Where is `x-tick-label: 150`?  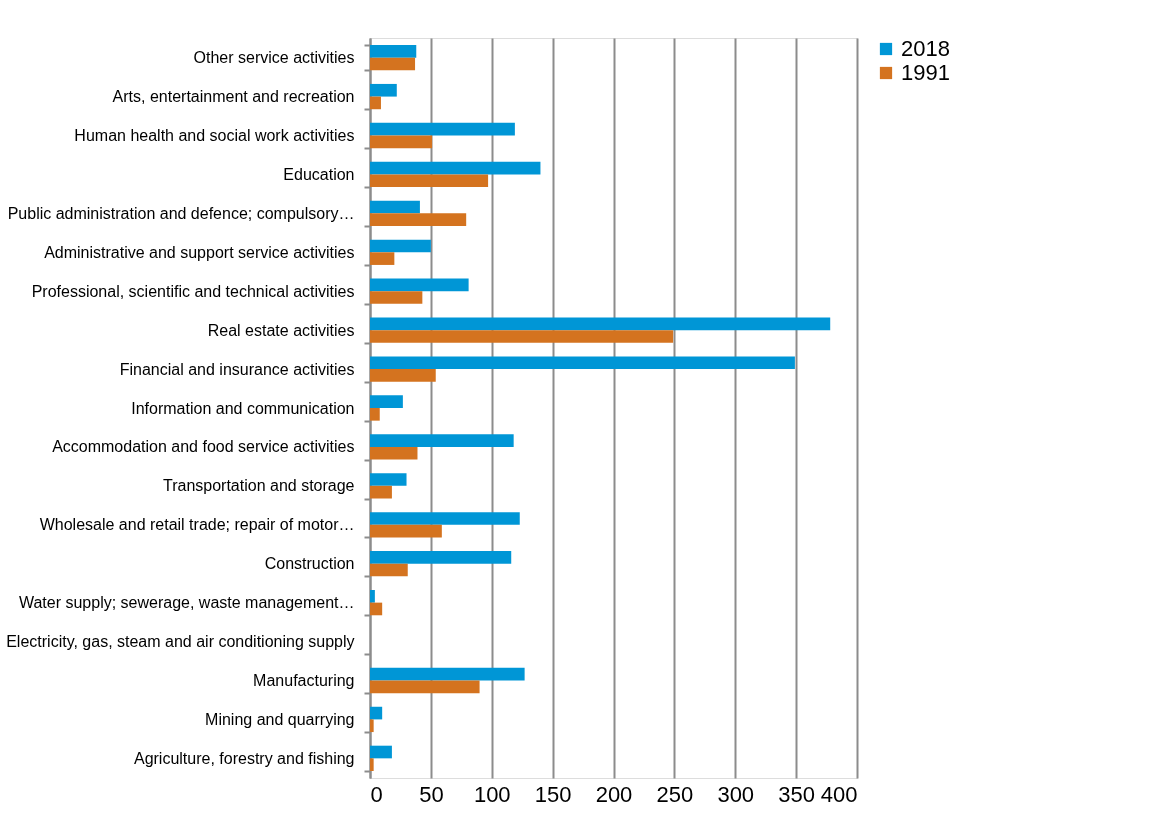
x-tick-label: 150 is located at coordinates (553, 794).